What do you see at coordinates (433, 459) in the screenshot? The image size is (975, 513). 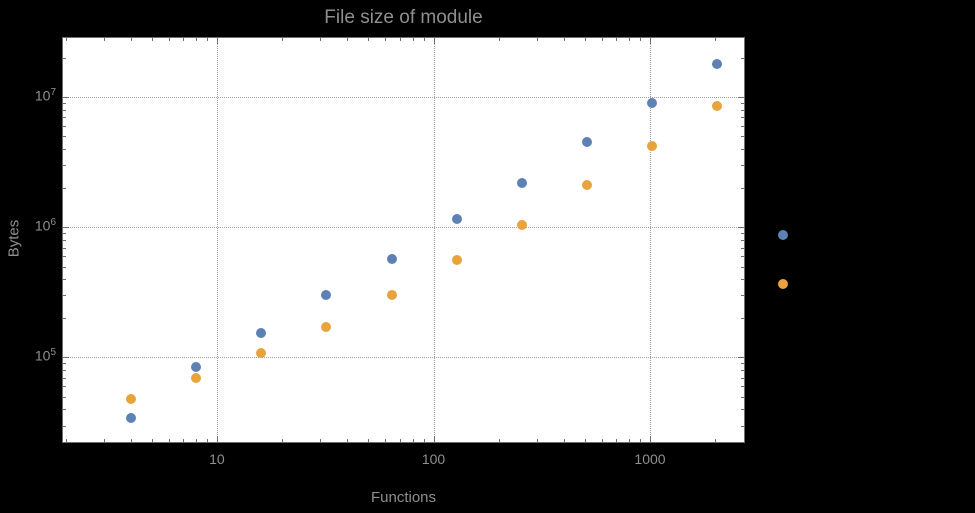 I see `x-tick-label: 100` at bounding box center [433, 459].